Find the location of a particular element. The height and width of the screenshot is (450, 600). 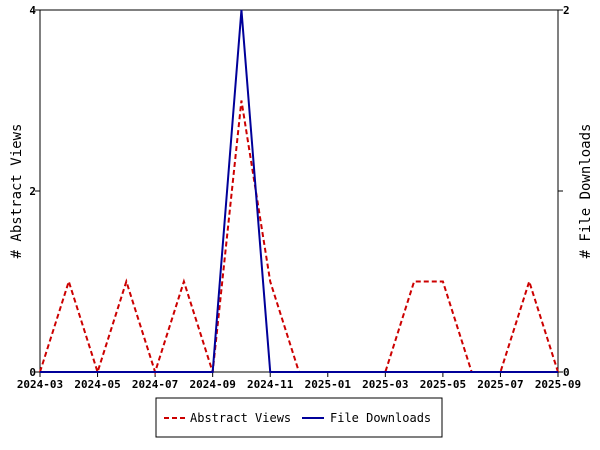

x-tick-label: 2024-09 is located at coordinates (212, 384).